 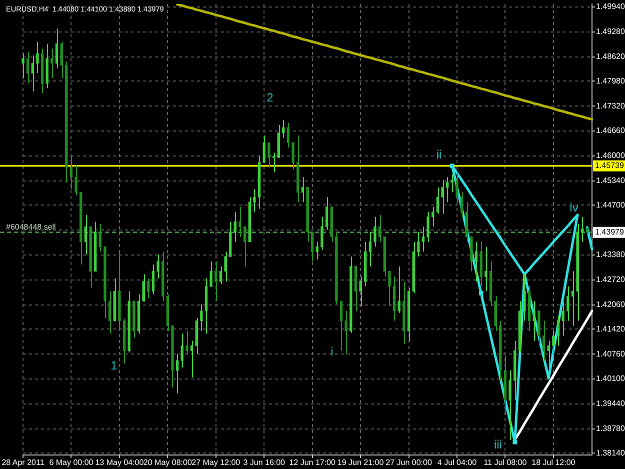 I want to click on y-tick-label: 1.46660, so click(x=610, y=131).